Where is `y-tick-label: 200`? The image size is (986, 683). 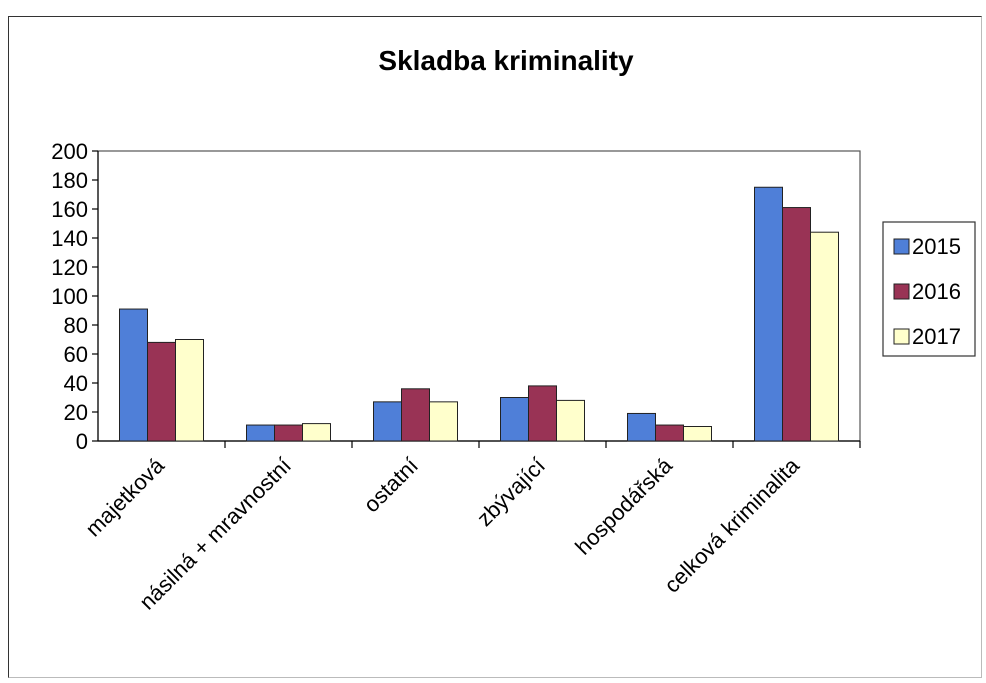
y-tick-label: 200 is located at coordinates (69, 151).